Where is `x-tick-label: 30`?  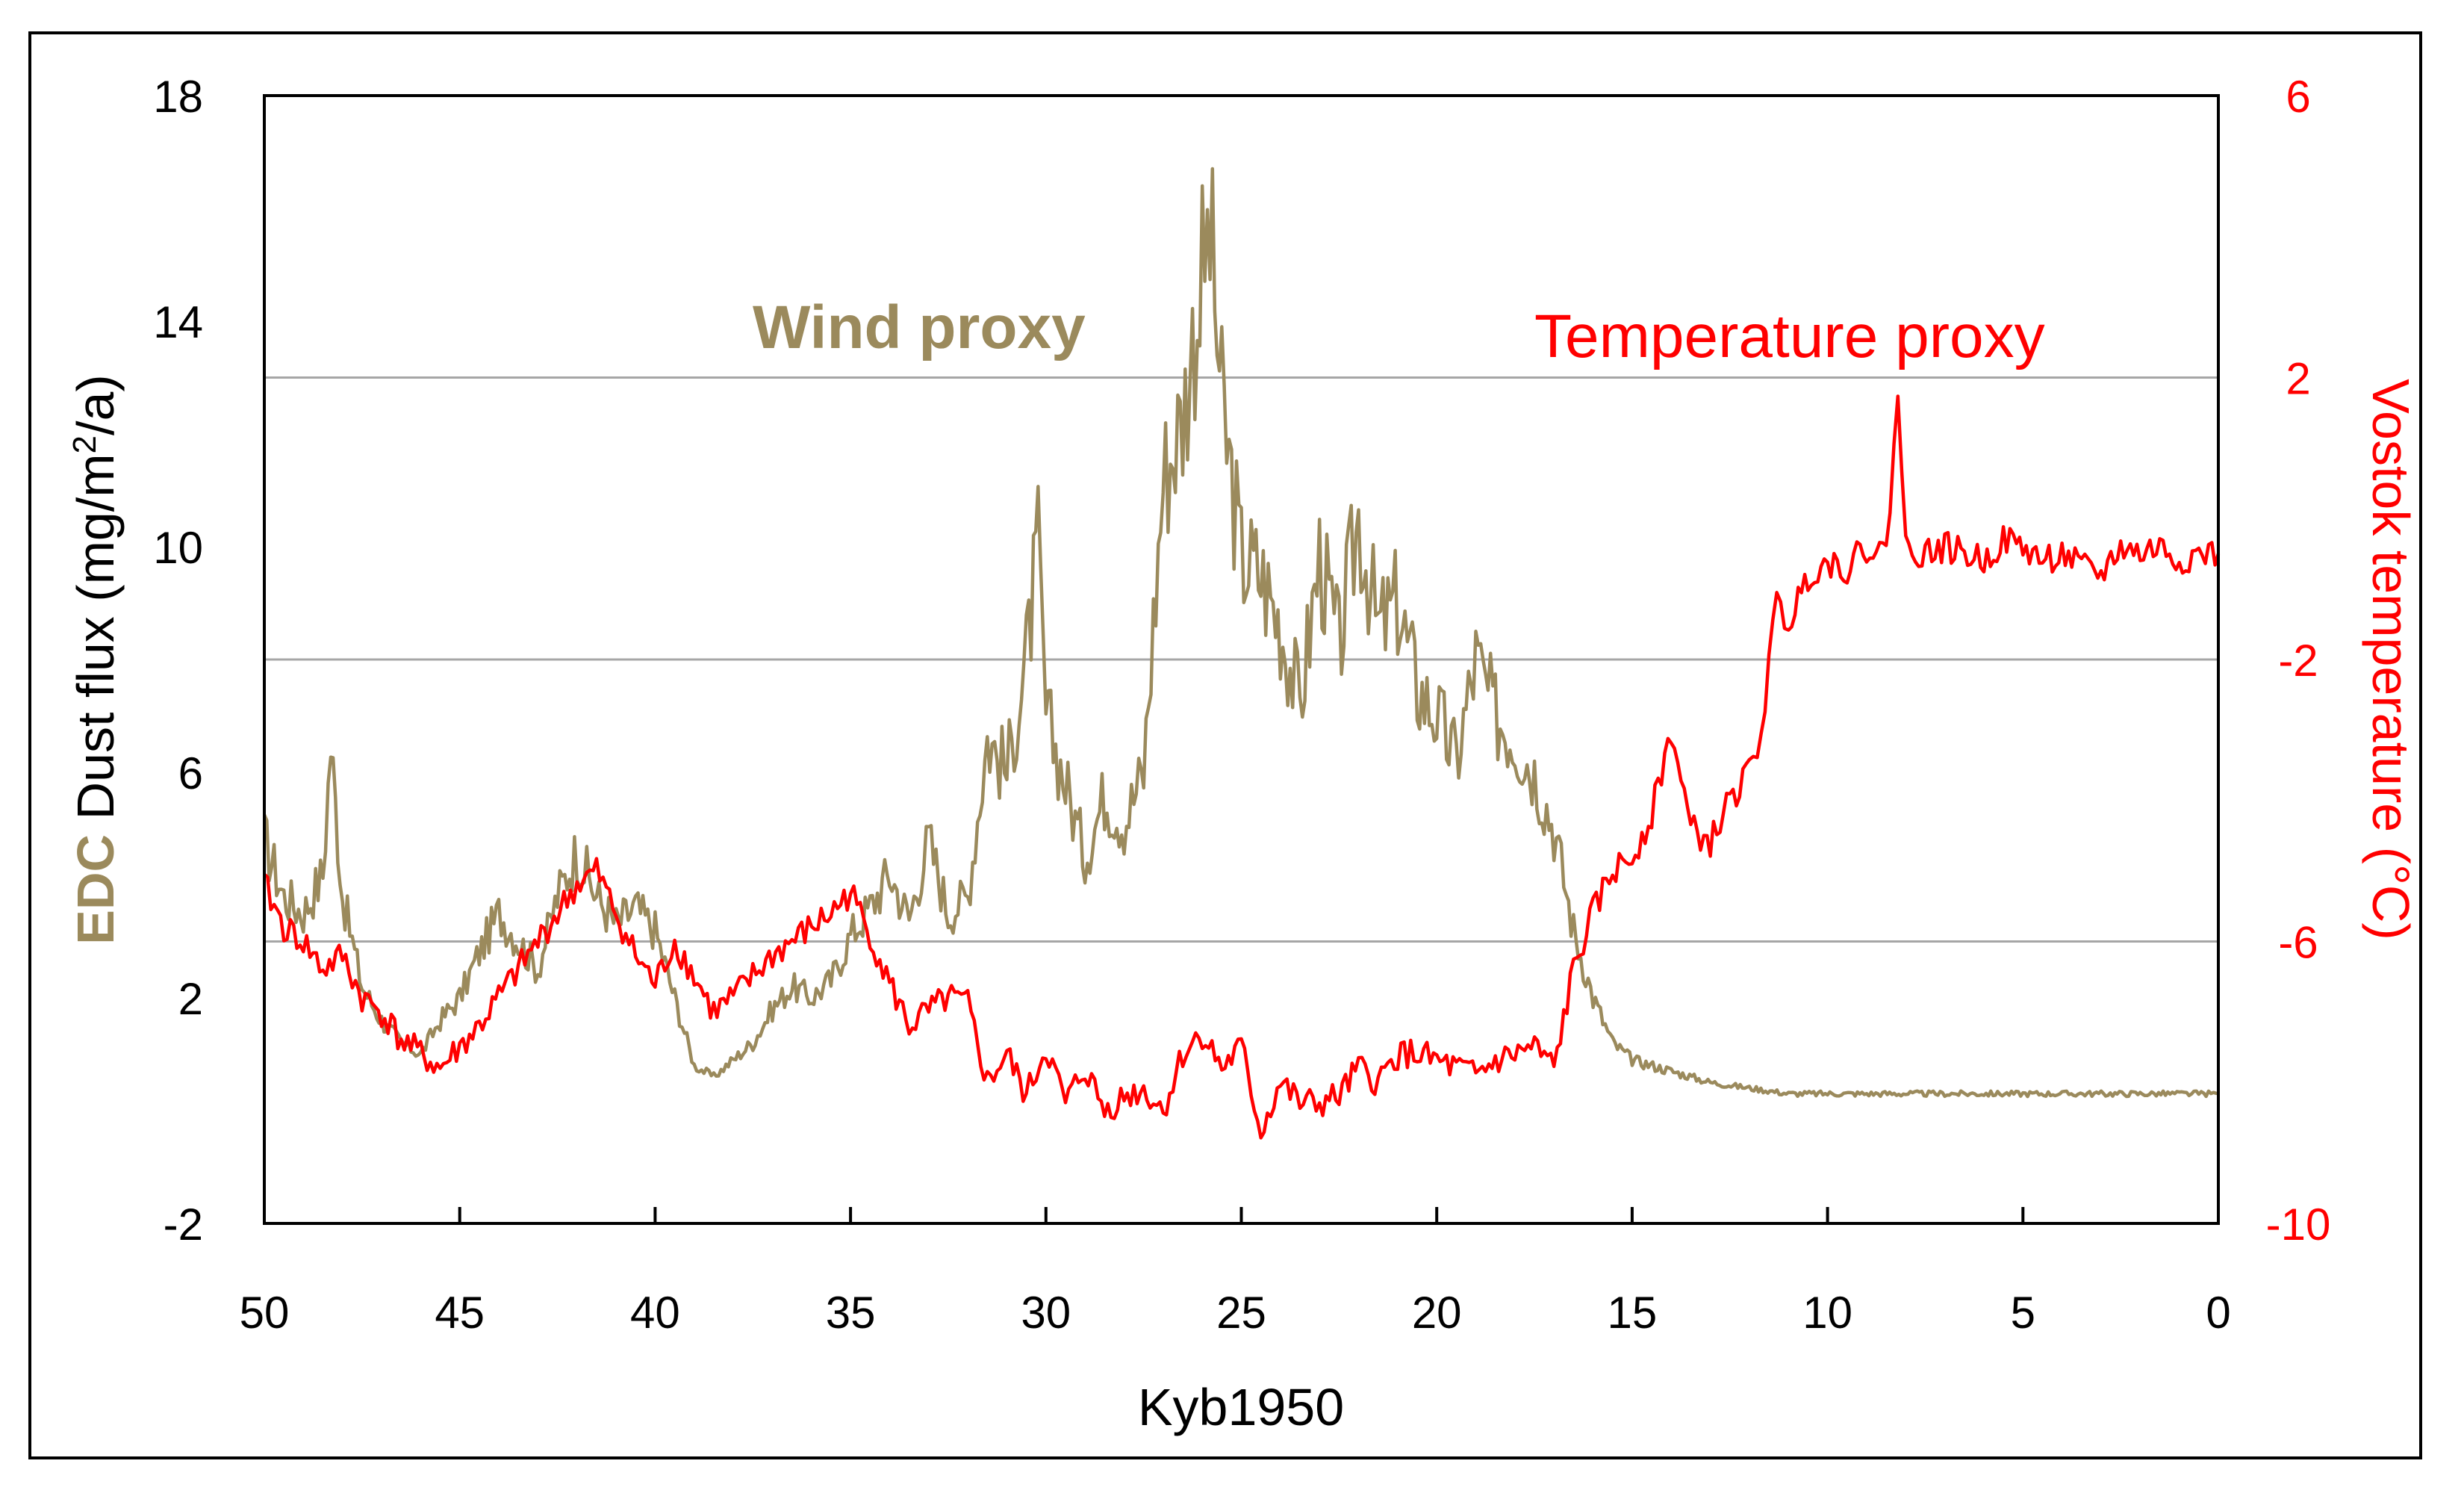 x-tick-label: 30 is located at coordinates (1046, 1313).